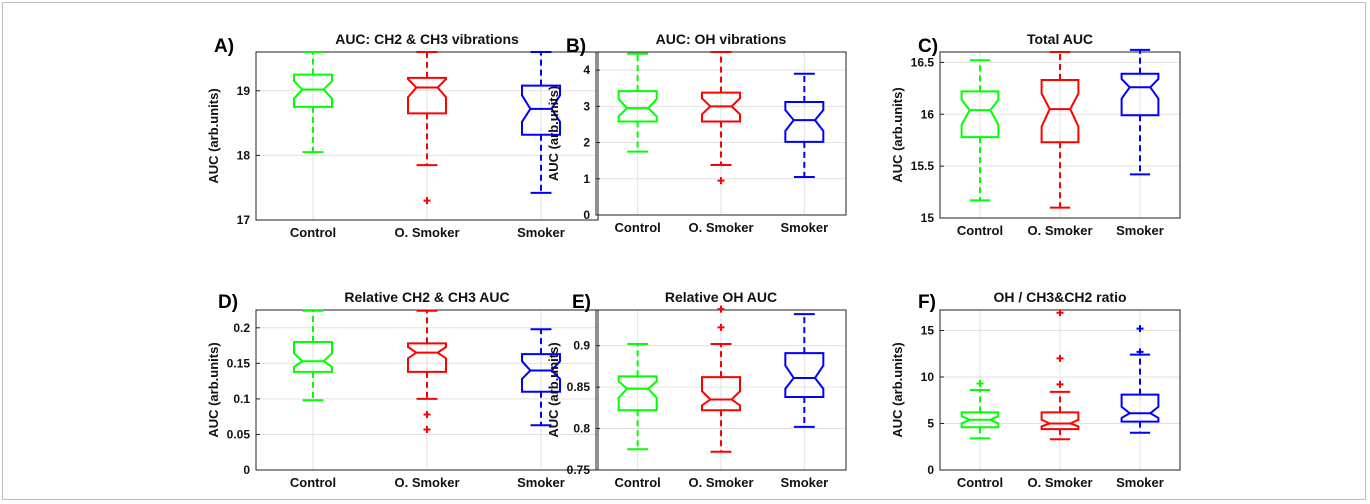  Describe the element at coordinates (721, 39) in the screenshot. I see `panel-title: AUC: OH vibrations` at that location.